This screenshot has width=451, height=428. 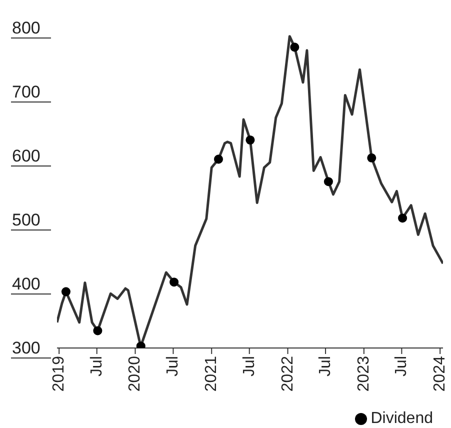 What do you see at coordinates (363, 374) in the screenshot?
I see `x-tick-label: 2023` at bounding box center [363, 374].